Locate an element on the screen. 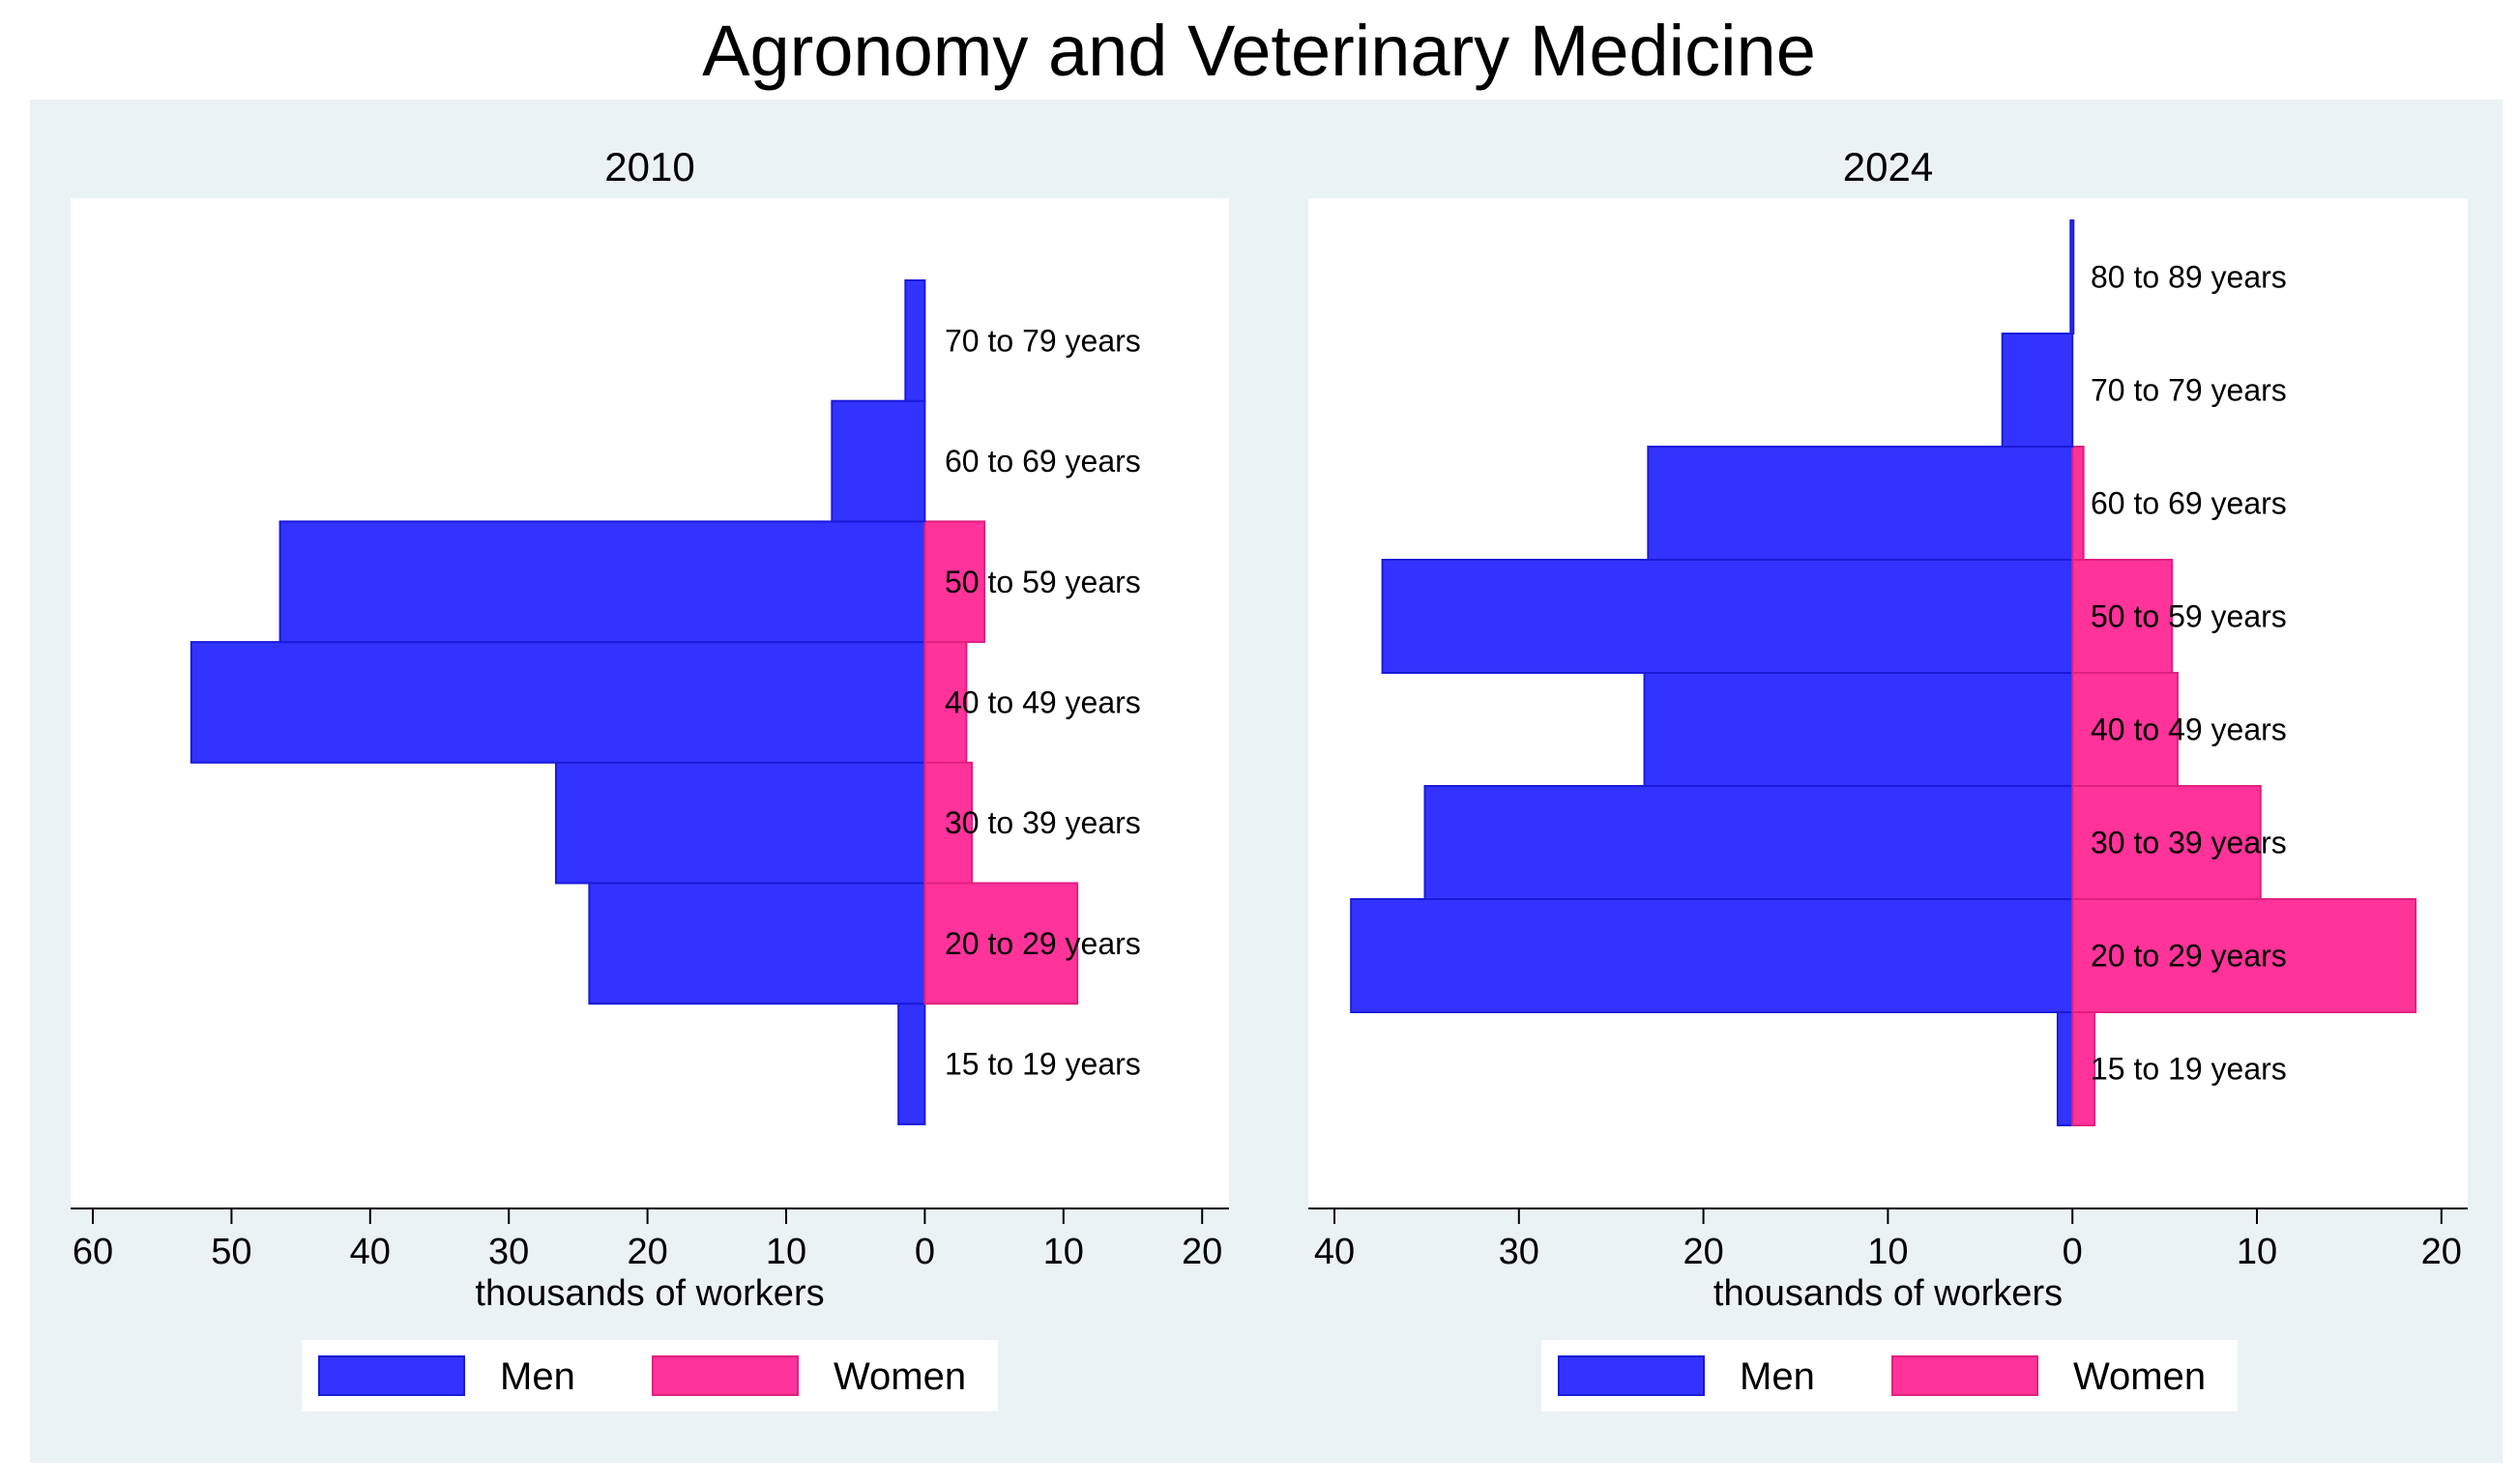  chart-title: Agronomy and Veterinary Medicine is located at coordinates (1259, 51).